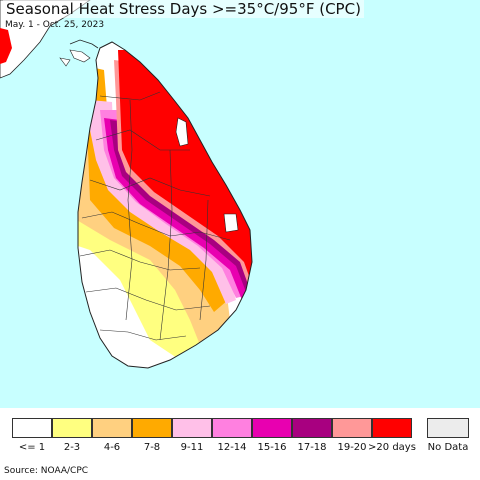 The width and height of the screenshot is (480, 480). I want to click on legend-label: 4-6, so click(112, 447).